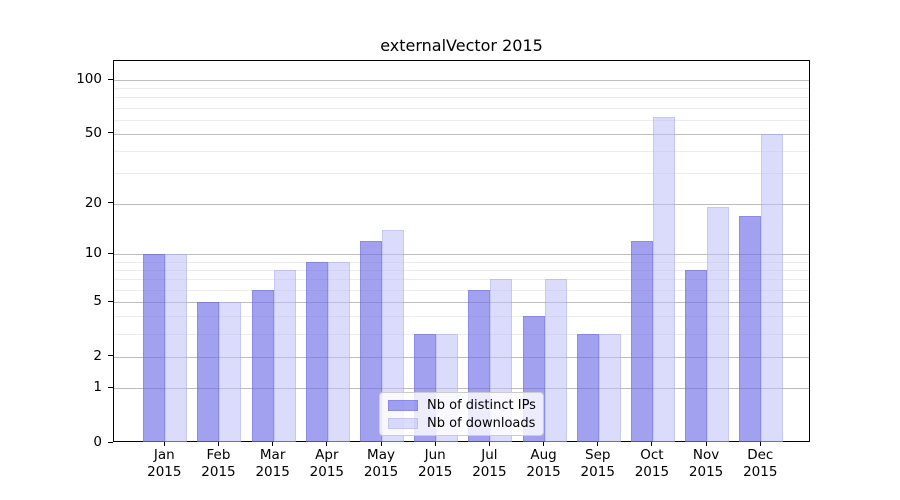 The image size is (900, 500). I want to click on y-tick-label: 5, so click(97, 301).